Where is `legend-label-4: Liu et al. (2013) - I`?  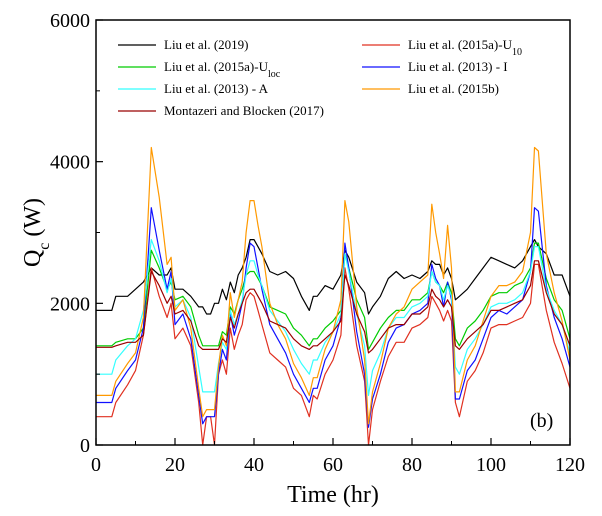
legend-label-4: Liu et al. (2013) - I is located at coordinates (458, 66).